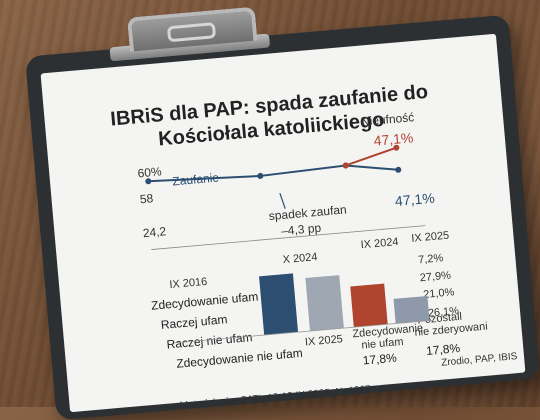 The height and width of the screenshot is (420, 540). I want to click on clip-ring, so click(191, 32).